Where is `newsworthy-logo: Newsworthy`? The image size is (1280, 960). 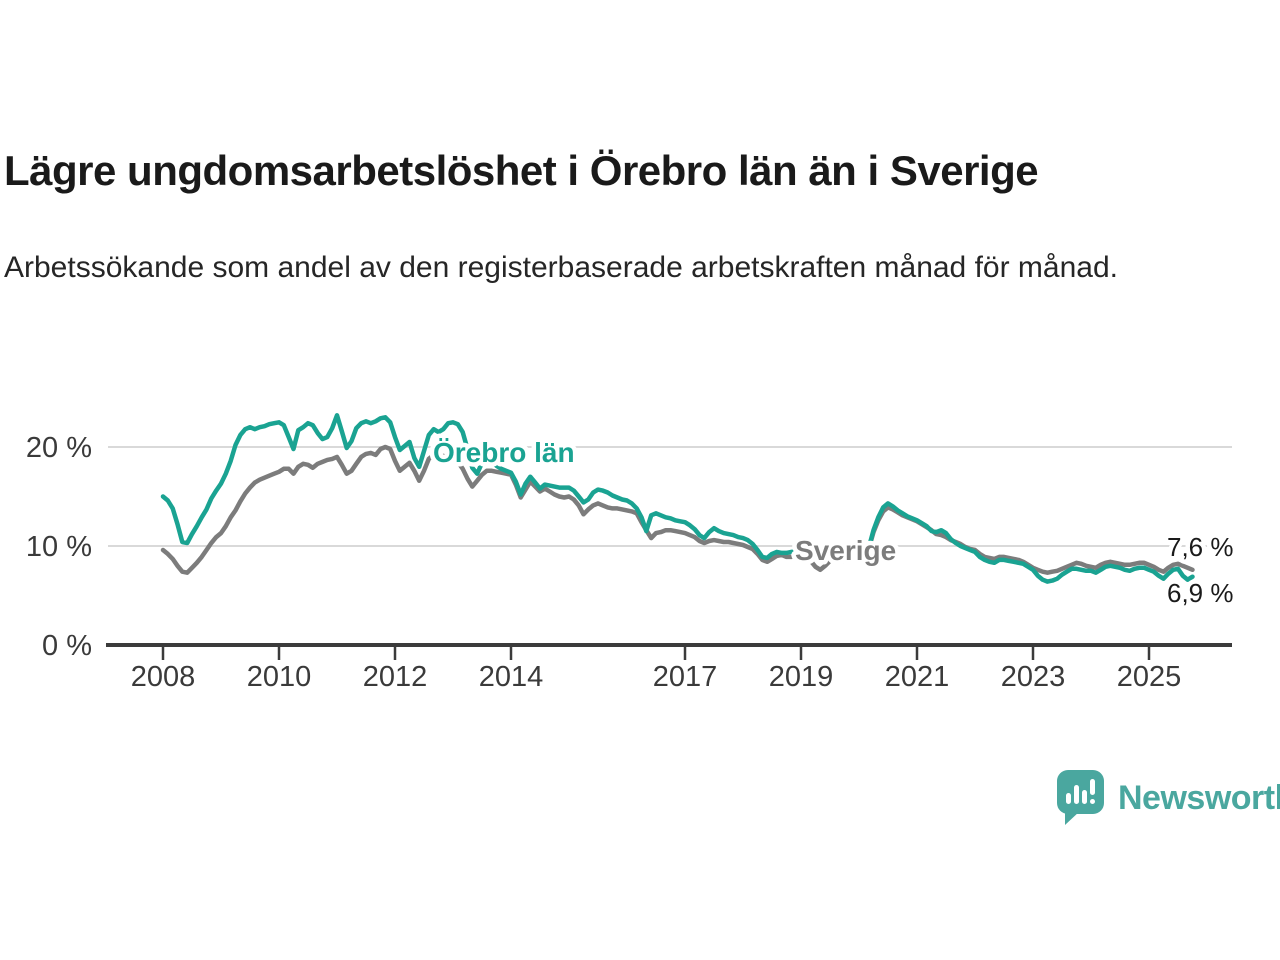 newsworthy-logo: Newsworthy is located at coordinates (1168, 798).